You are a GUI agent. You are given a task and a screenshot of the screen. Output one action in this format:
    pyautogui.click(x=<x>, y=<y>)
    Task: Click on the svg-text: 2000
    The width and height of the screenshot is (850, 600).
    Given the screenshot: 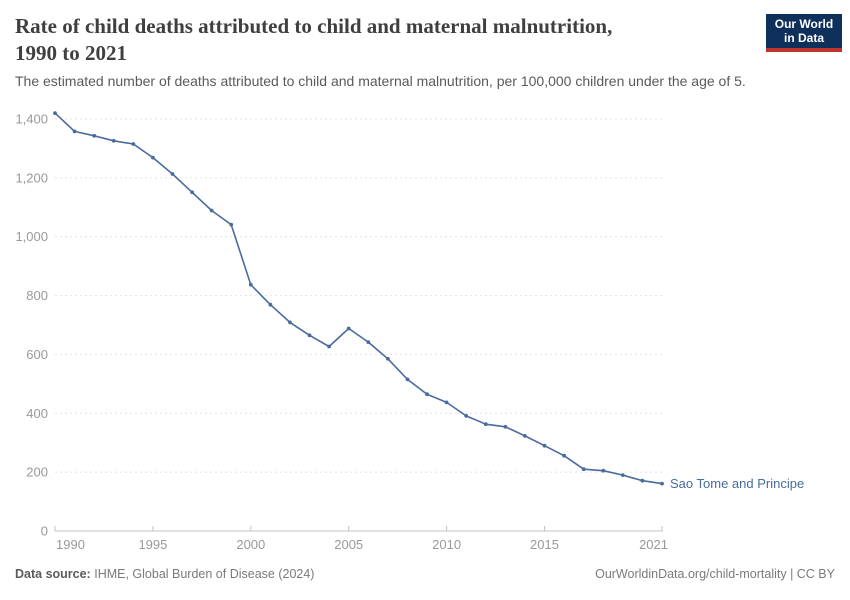 What is the action you would take?
    pyautogui.click(x=250, y=544)
    